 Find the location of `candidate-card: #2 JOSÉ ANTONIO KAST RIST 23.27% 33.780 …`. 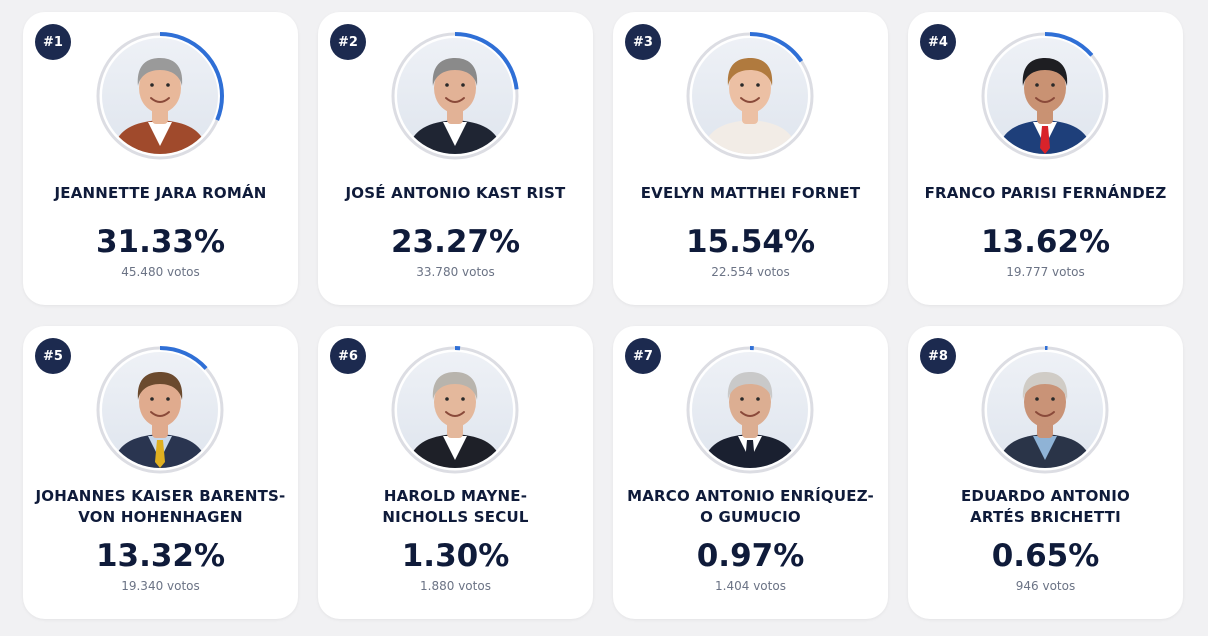

candidate-card: #2 JOSÉ ANTONIO KAST RIST 23.27% 33.780 … is located at coordinates (455, 158).